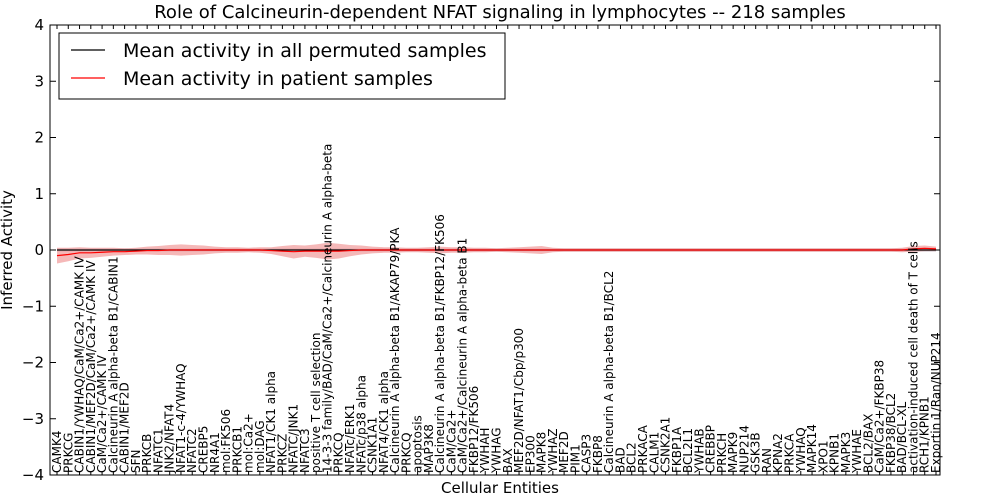 The image size is (1000, 500). What do you see at coordinates (699, 451) in the screenshot?
I see `x-tick-label: YWHAB` at bounding box center [699, 451].